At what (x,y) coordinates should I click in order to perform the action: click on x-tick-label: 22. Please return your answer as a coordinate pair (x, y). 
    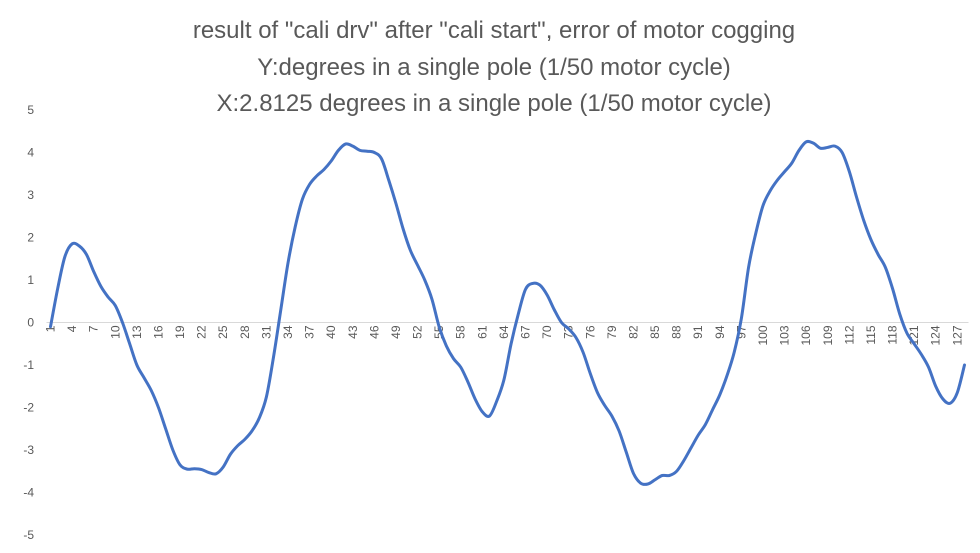
    Looking at the image, I should click on (202, 332).